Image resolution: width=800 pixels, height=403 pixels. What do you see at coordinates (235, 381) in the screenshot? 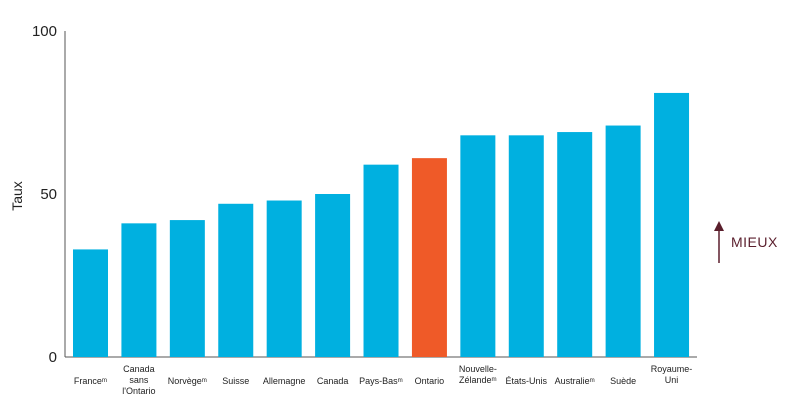
I see `category-label: Suisse` at bounding box center [235, 381].